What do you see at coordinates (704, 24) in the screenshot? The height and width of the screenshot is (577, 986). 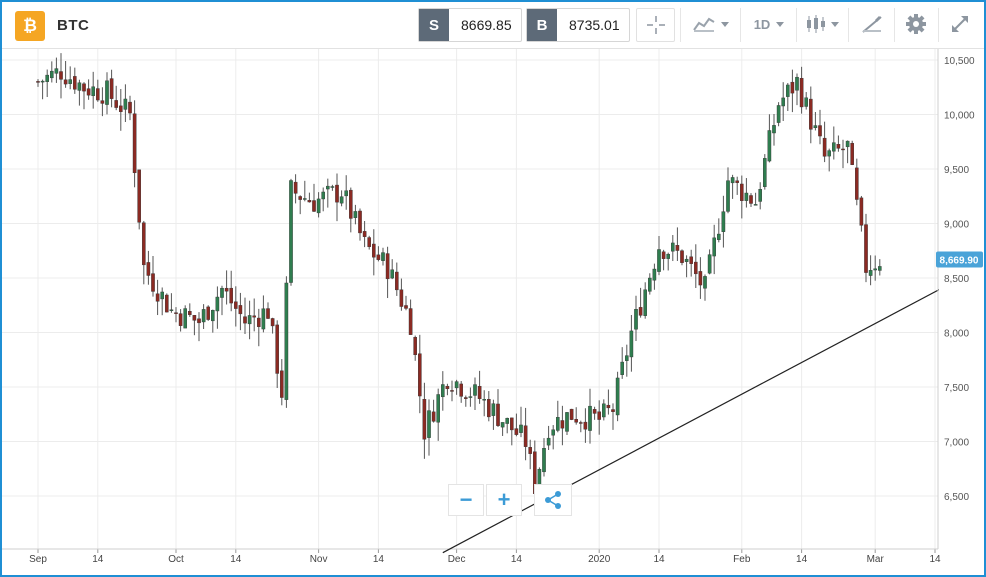 I see `line-chart-icon` at bounding box center [704, 24].